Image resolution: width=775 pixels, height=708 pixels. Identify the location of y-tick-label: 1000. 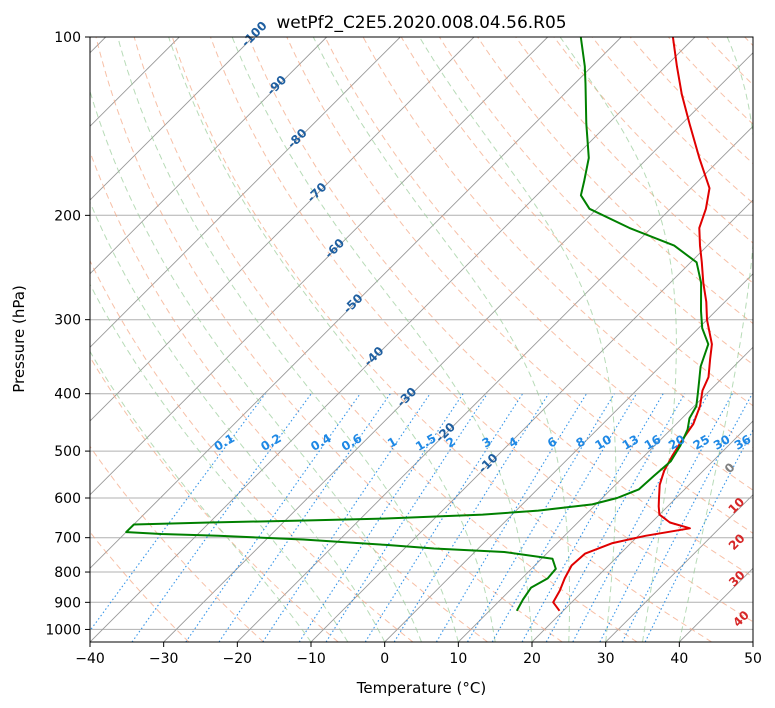
(63, 630).